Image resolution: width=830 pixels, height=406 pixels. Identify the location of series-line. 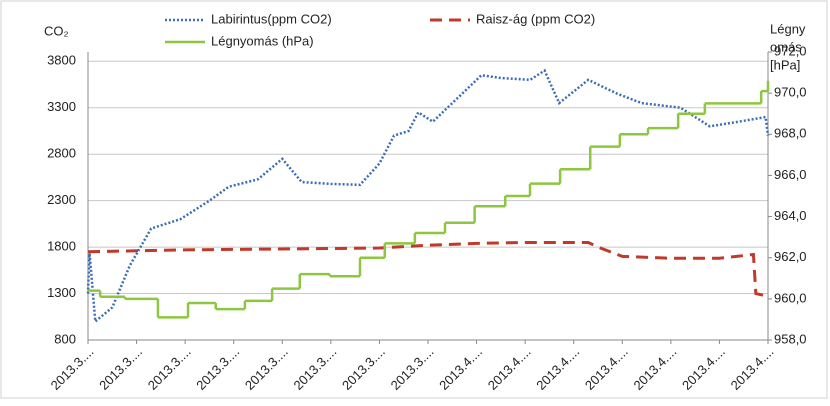
(428, 269).